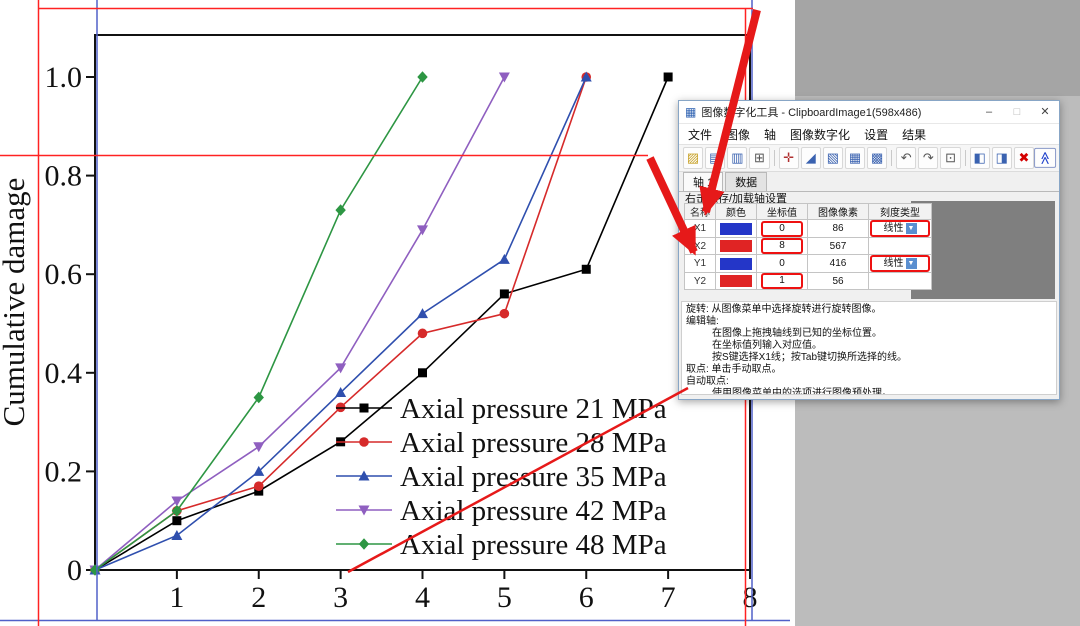  Describe the element at coordinates (707, 381) in the screenshot. I see `help-line: 自动取点:` at that location.